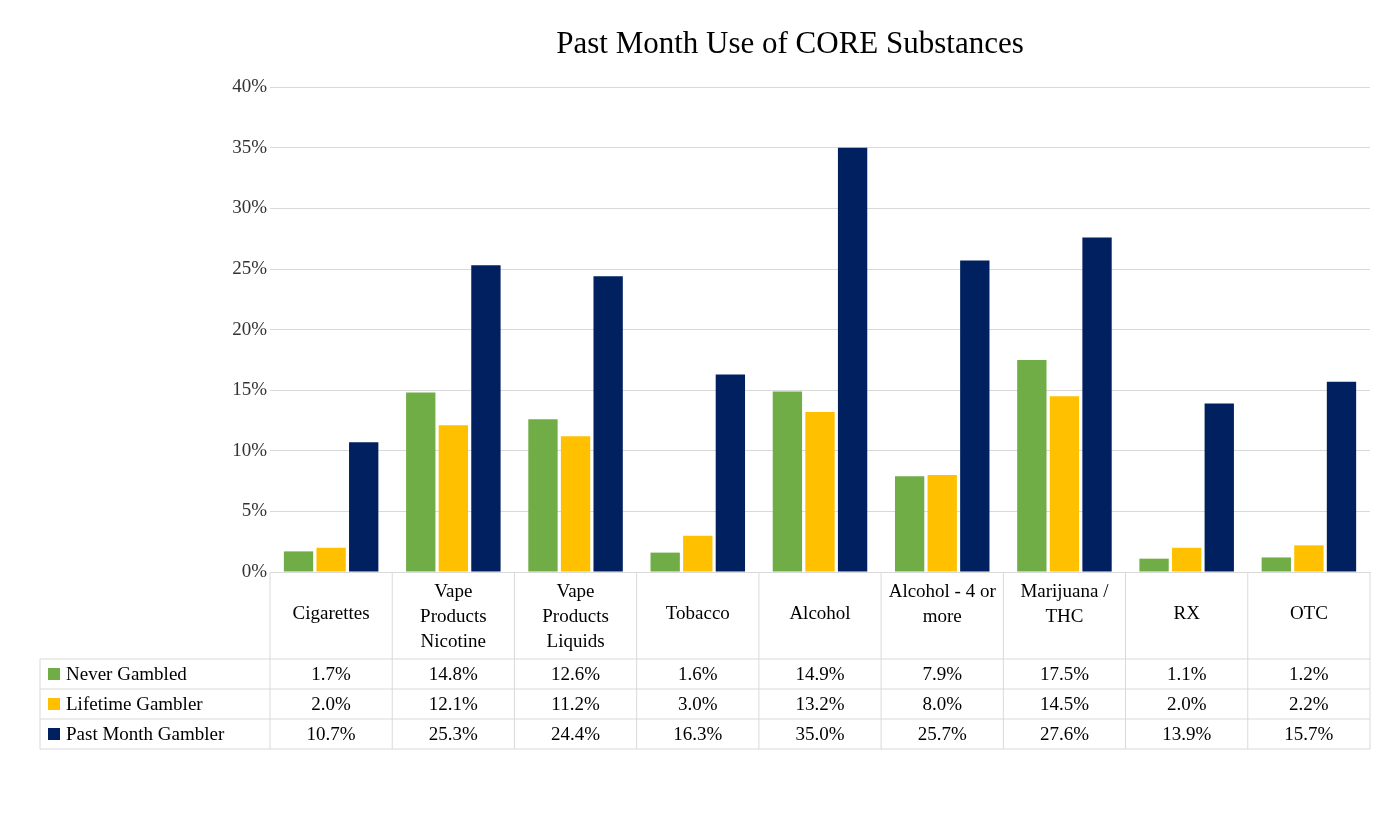  I want to click on data-label: 17.5%, so click(1064, 673).